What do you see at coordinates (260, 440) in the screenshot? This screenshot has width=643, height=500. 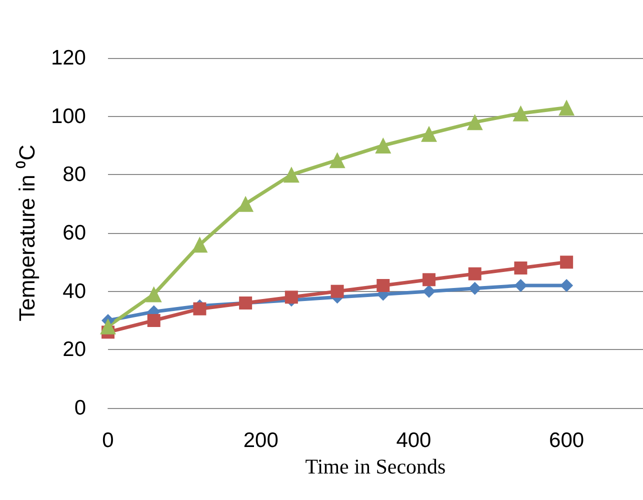 I see `x-tick-label: 200` at bounding box center [260, 440].